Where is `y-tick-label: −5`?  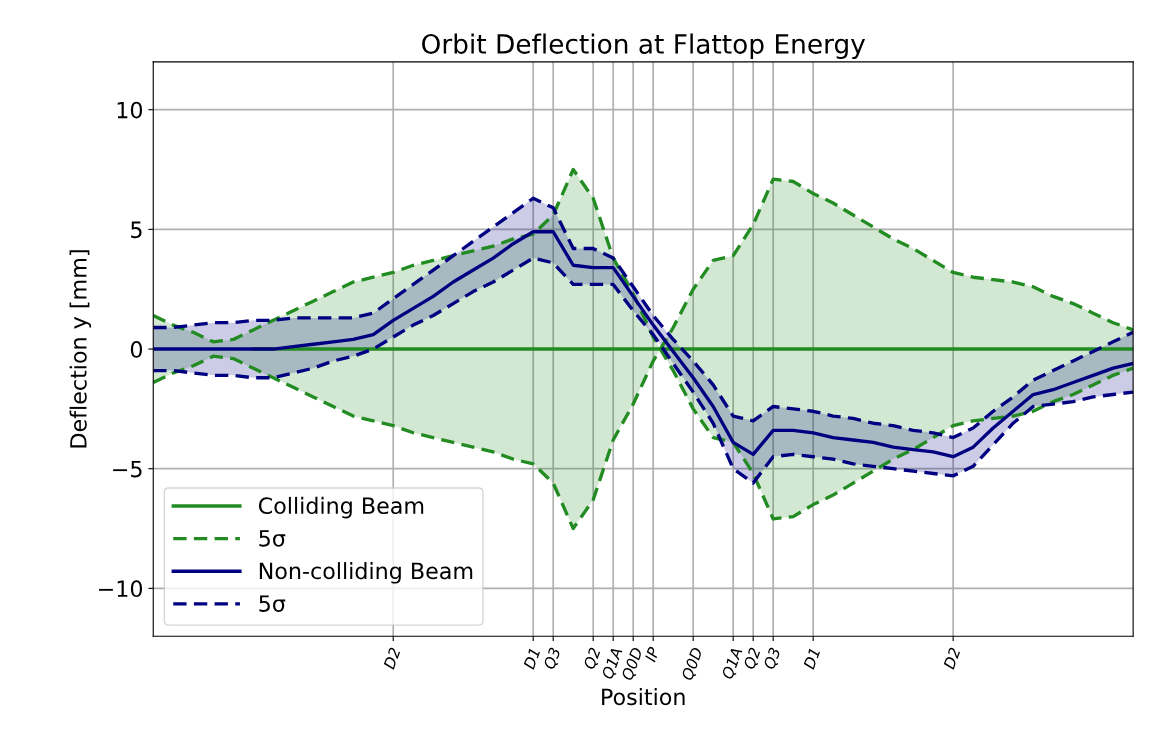 y-tick-label: −5 is located at coordinates (127, 469).